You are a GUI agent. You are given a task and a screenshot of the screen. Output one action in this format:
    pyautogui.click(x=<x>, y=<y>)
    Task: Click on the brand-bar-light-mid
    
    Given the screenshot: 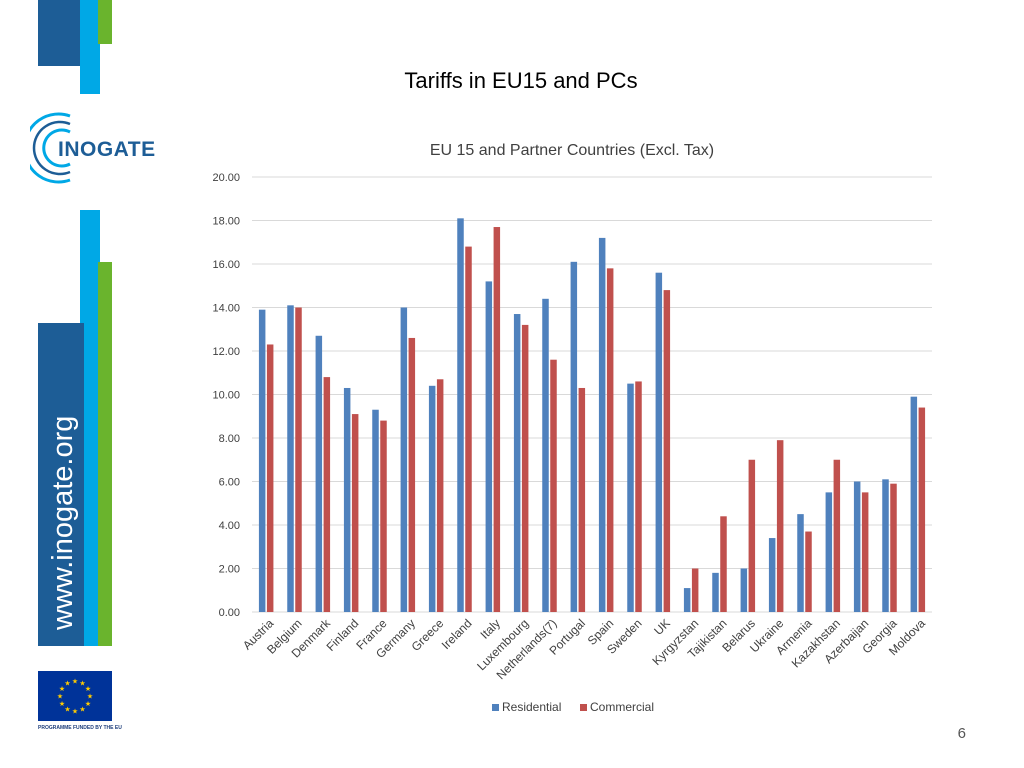 What is the action you would take?
    pyautogui.click(x=90, y=428)
    